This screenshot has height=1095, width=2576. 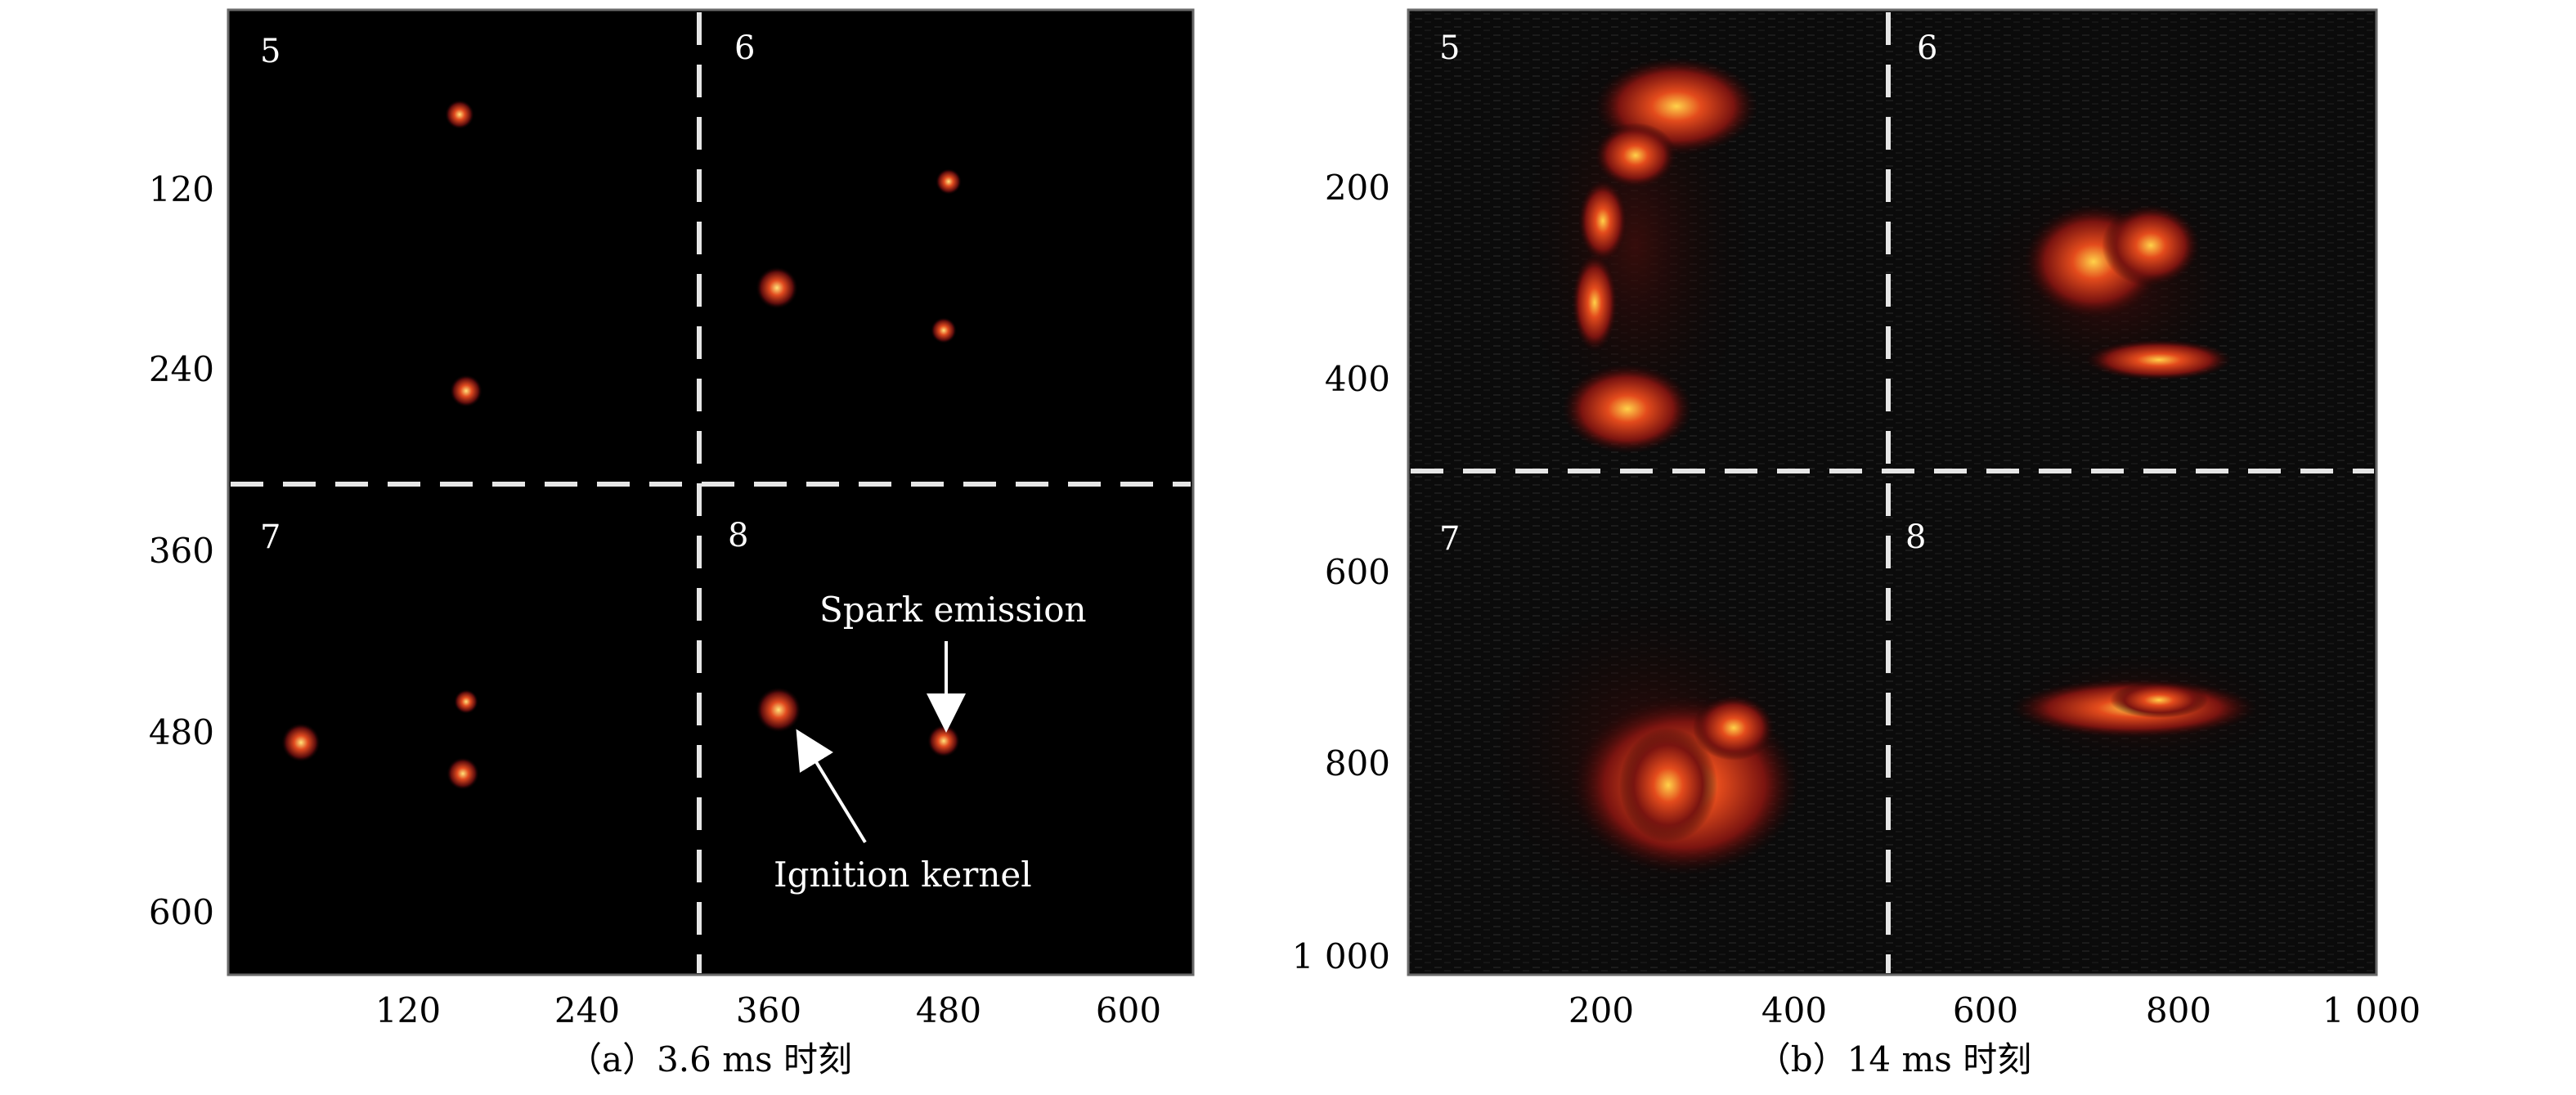 What do you see at coordinates (1449, 48) in the screenshot?
I see `panel-b-quadrant-5: 5` at bounding box center [1449, 48].